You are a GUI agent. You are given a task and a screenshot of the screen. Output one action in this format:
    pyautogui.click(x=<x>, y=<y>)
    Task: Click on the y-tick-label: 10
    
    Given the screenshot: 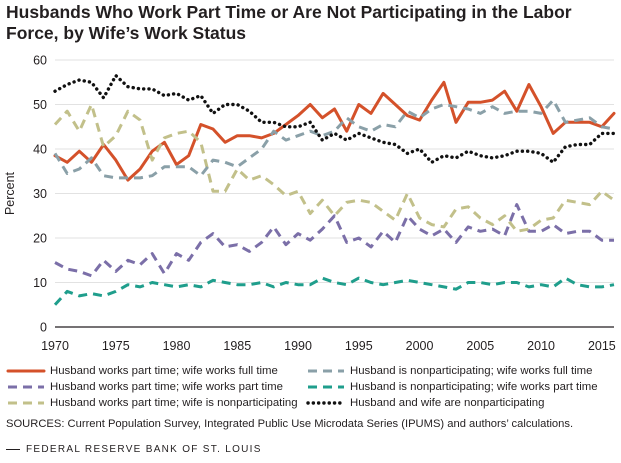 What is the action you would take?
    pyautogui.click(x=40, y=283)
    